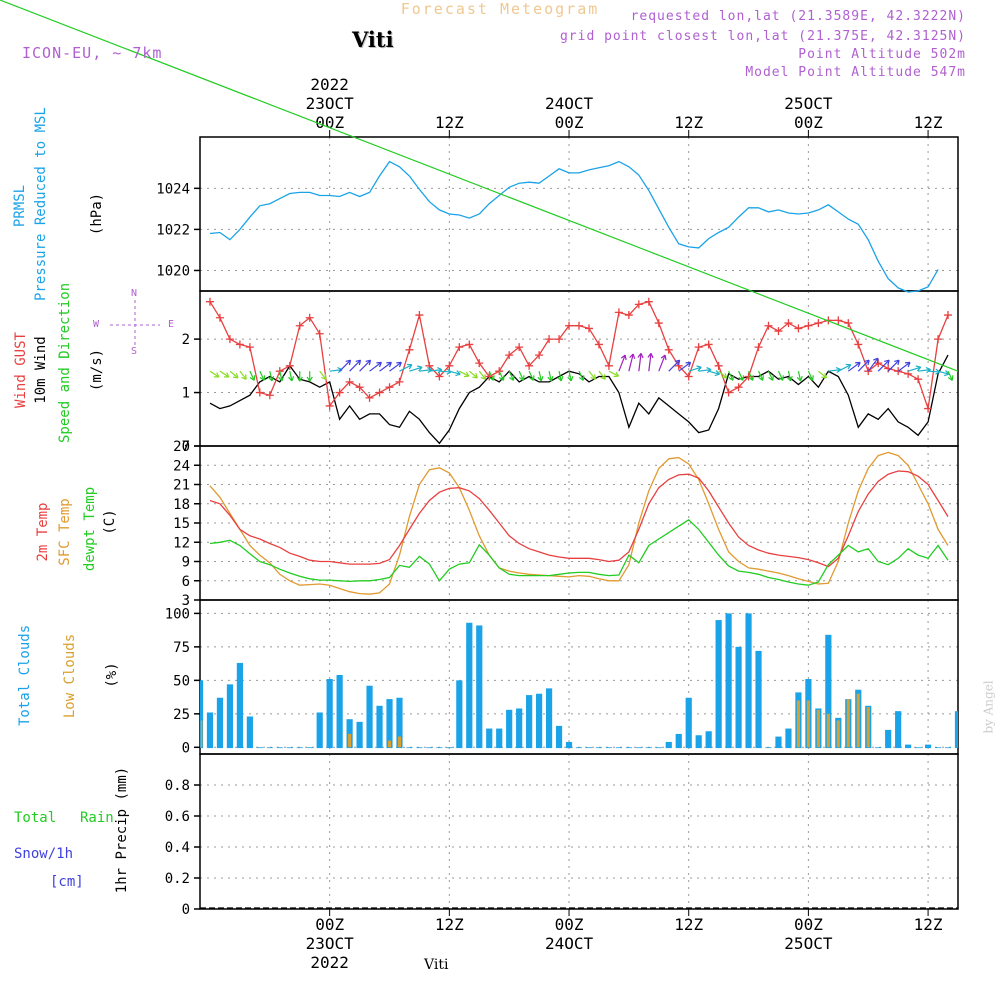 The image size is (1000, 1000). What do you see at coordinates (20, 206) in the screenshot?
I see `pressure-label-prmsl: PRMSL` at bounding box center [20, 206].